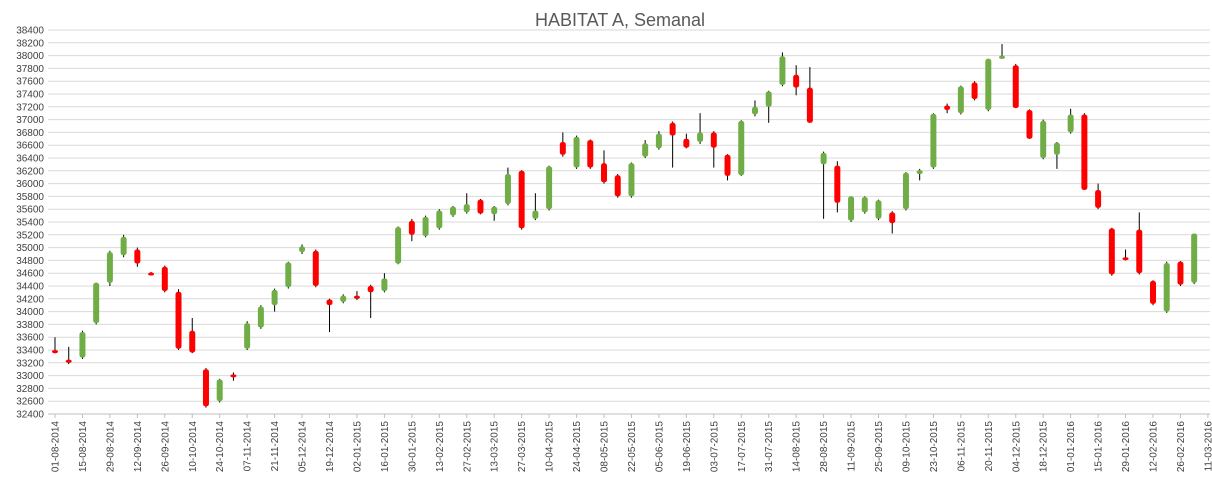  I want to click on x-tick-label: 24-10-2014, so click(220, 447).